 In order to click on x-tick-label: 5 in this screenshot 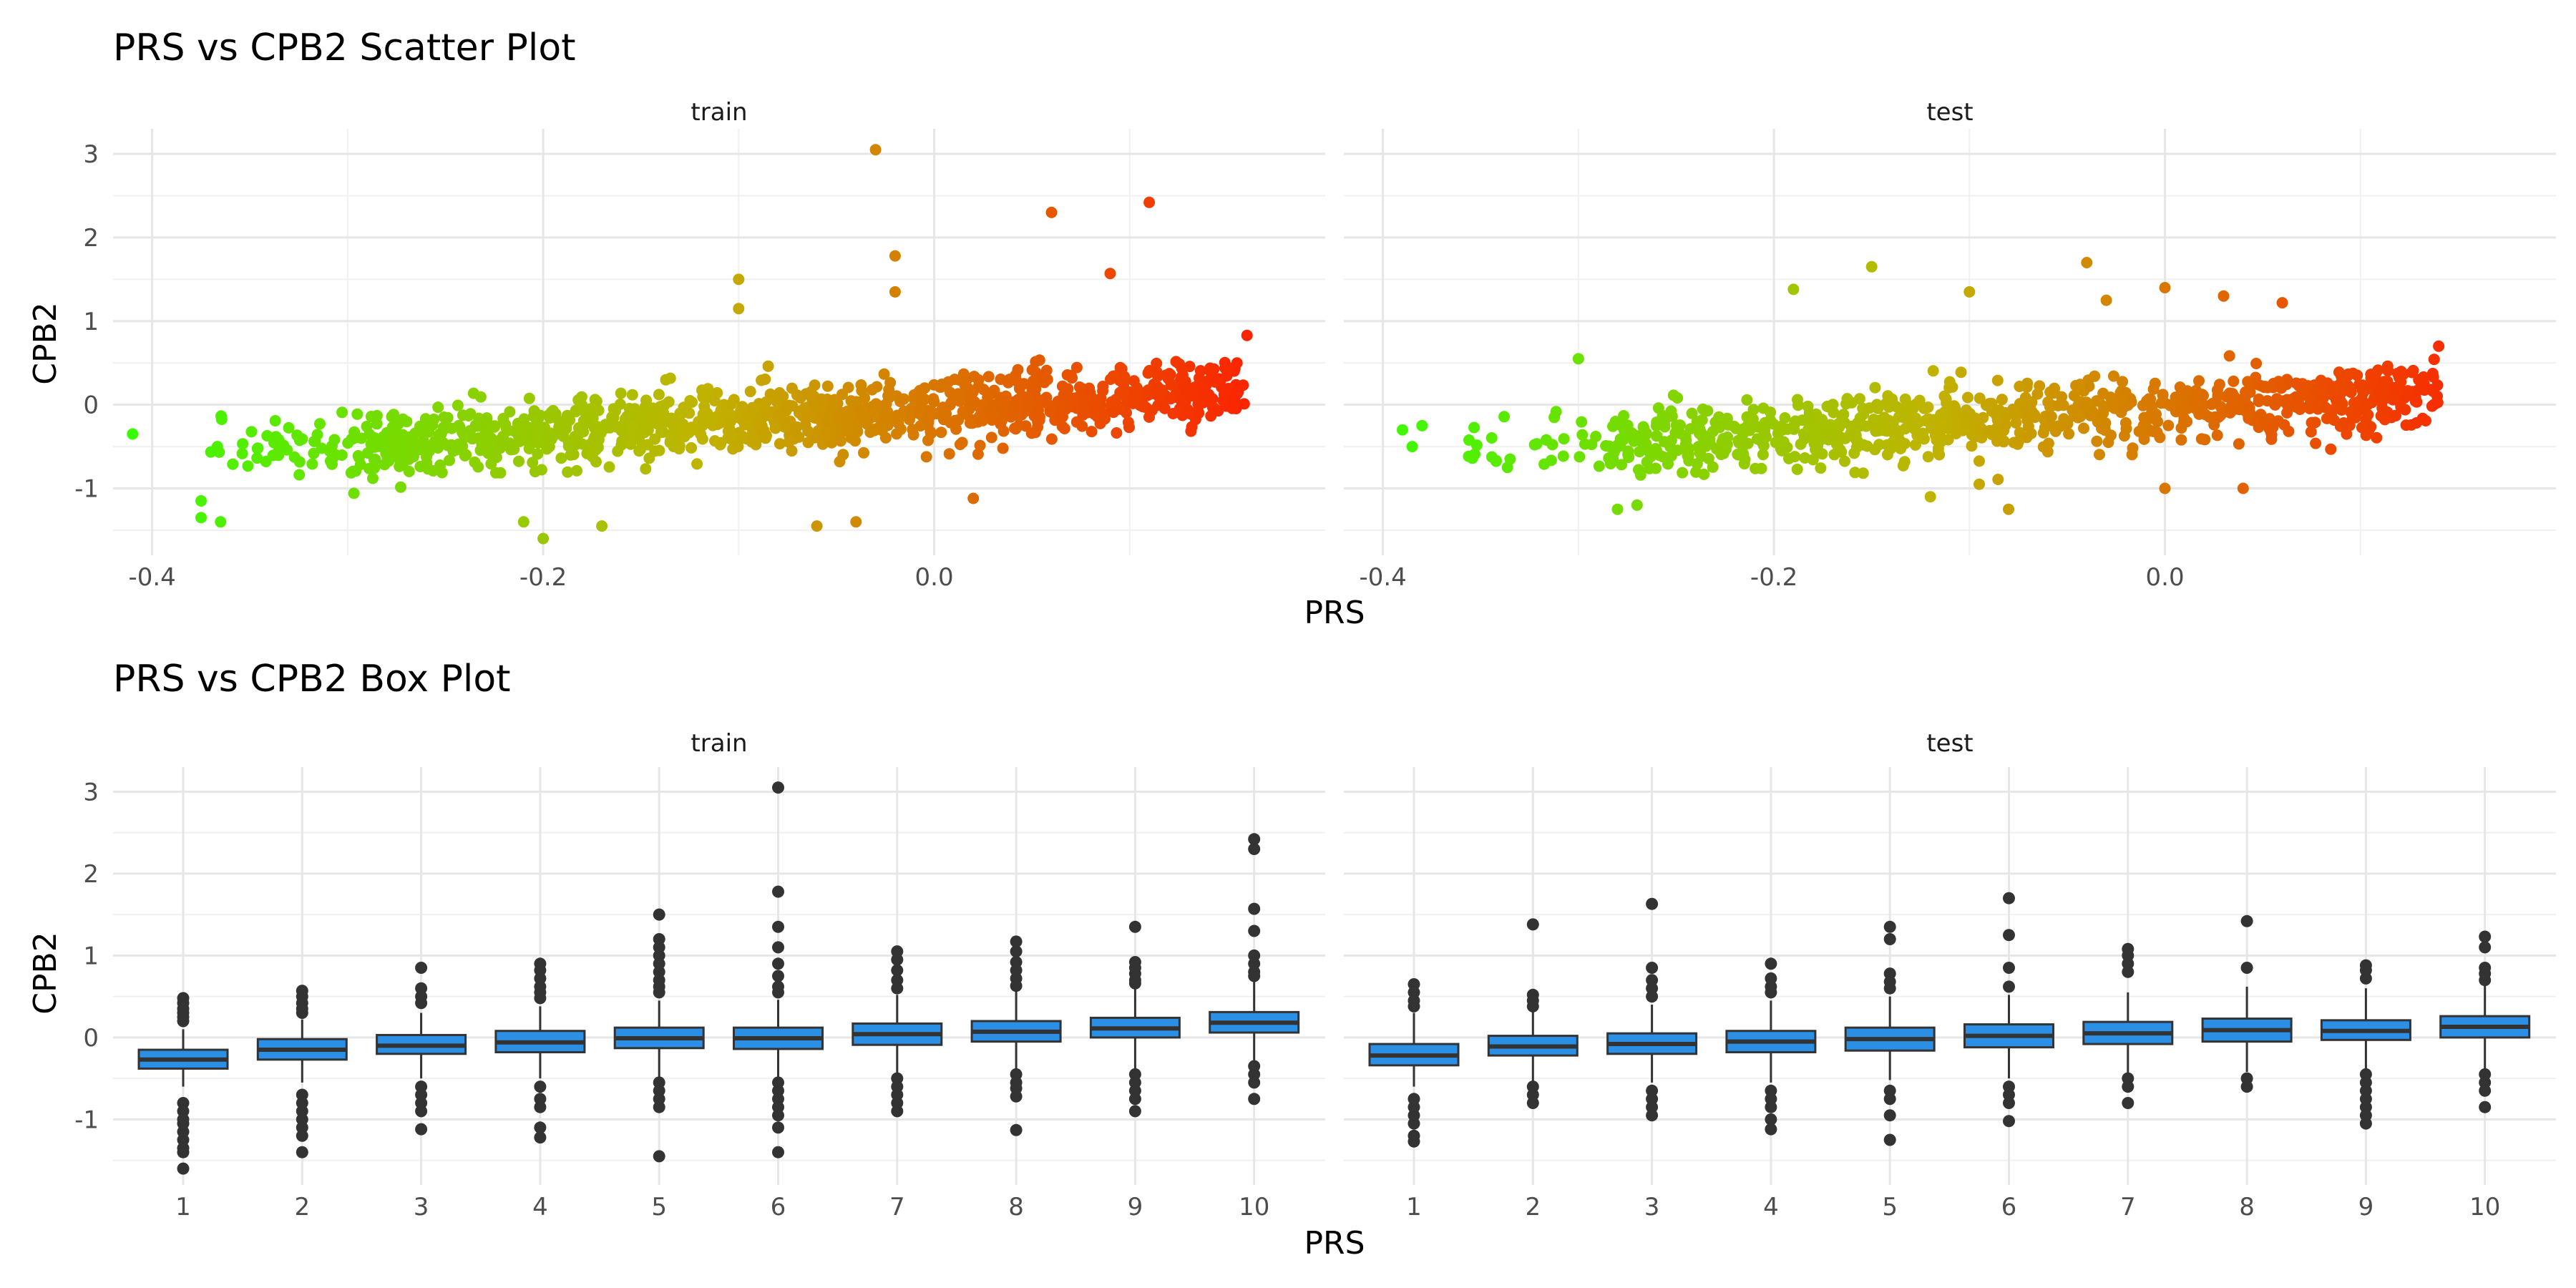, I will do `click(1890, 1207)`.